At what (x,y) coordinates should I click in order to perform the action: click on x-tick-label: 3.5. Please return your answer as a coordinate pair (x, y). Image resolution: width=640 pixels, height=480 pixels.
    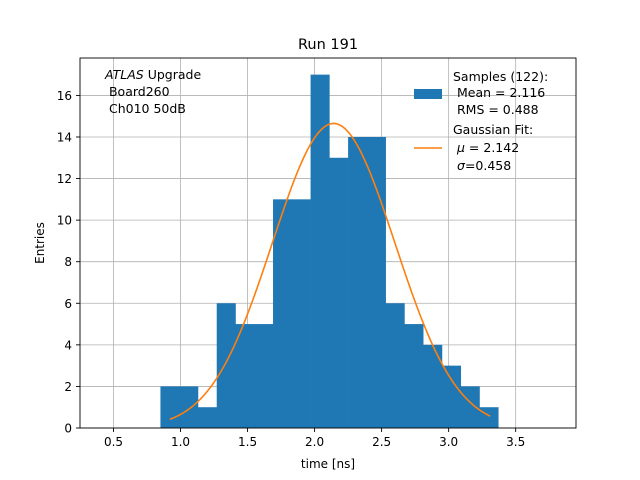
    Looking at the image, I should click on (515, 442).